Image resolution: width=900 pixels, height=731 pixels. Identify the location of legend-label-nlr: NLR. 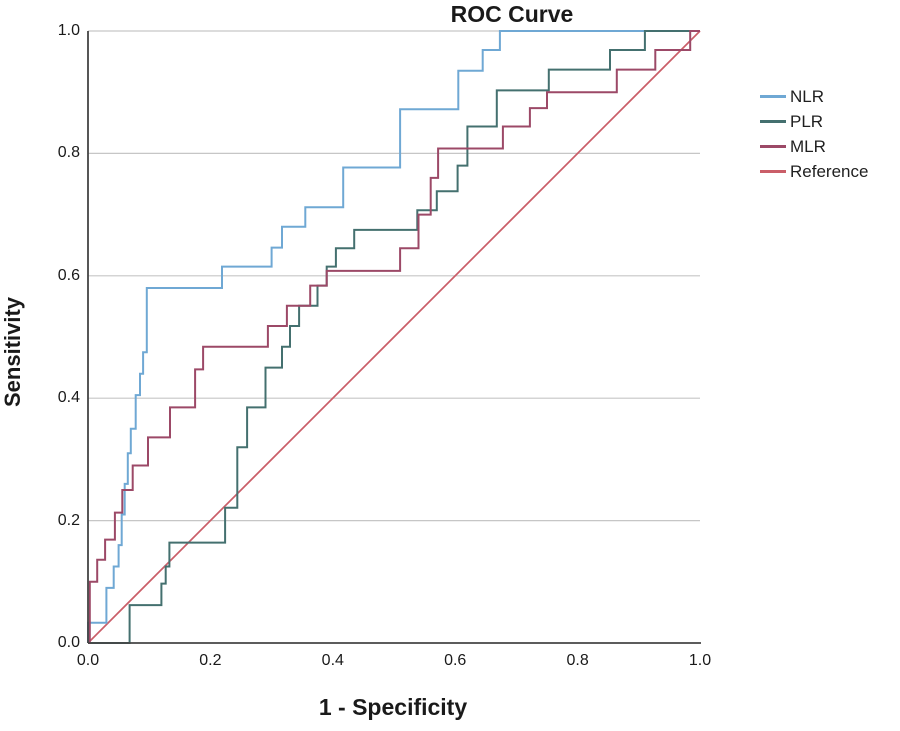
(807, 96).